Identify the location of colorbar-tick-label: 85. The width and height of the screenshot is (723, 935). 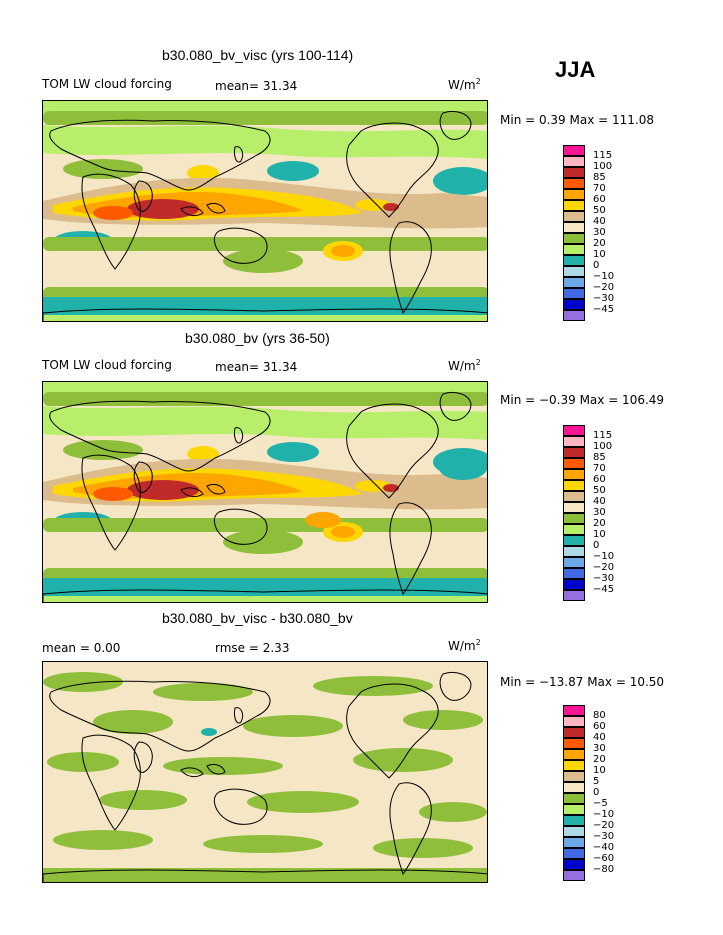
(599, 457).